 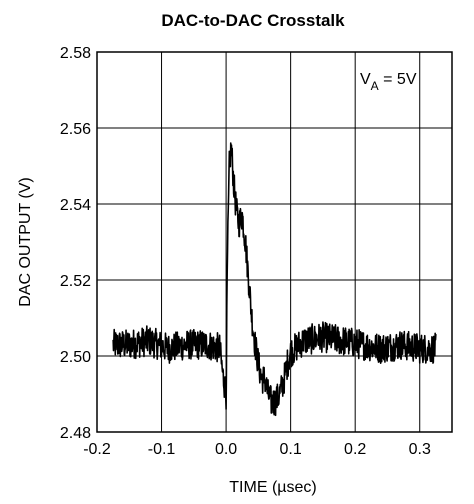 What do you see at coordinates (75, 281) in the screenshot?
I see `y-tick-label: 2.52` at bounding box center [75, 281].